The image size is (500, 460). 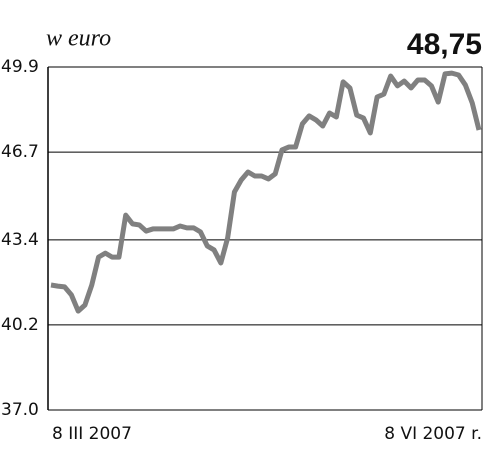 What do you see at coordinates (433, 434) in the screenshot?
I see `x-tick-label: 8 VI 2007 r.` at bounding box center [433, 434].